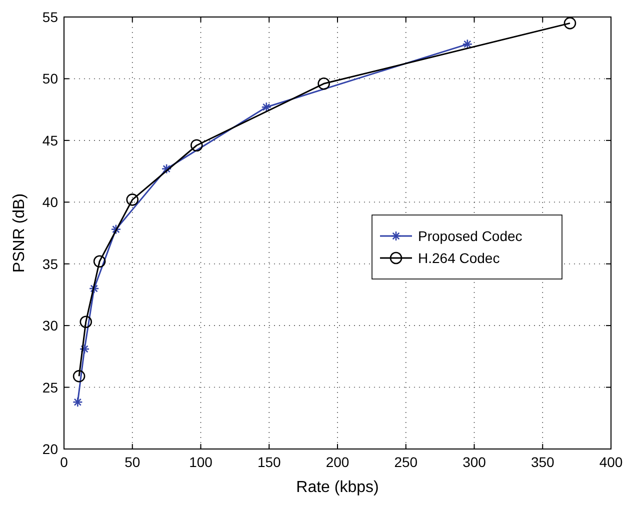 This screenshot has height=505, width=628. I want to click on x-axis-title: Rate (kbps), so click(337, 487).